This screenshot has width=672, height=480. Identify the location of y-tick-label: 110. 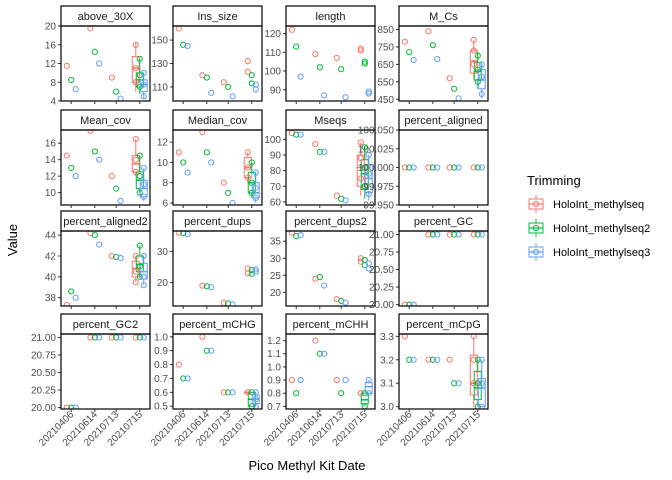
(160, 87).